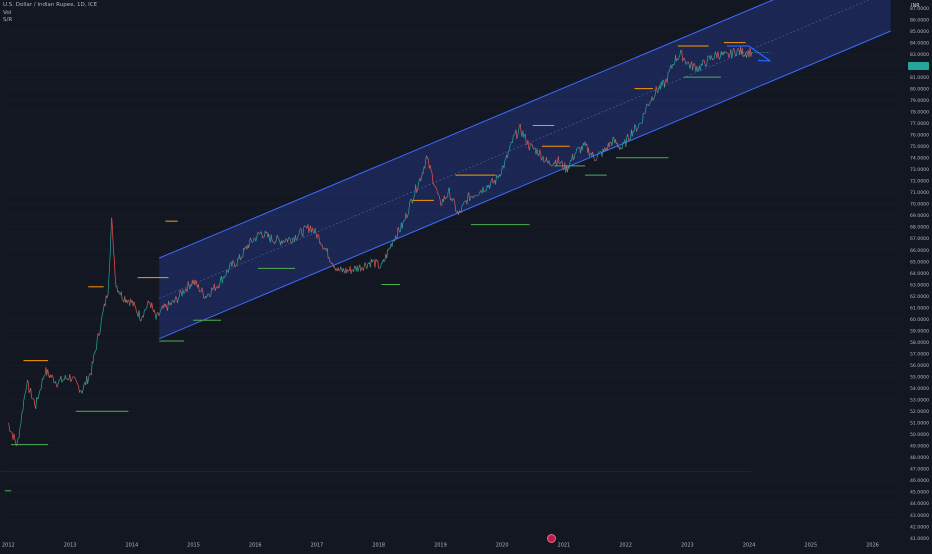 The height and width of the screenshot is (554, 932). What do you see at coordinates (255, 546) in the screenshot?
I see `x-tick-label: 2016` at bounding box center [255, 546].